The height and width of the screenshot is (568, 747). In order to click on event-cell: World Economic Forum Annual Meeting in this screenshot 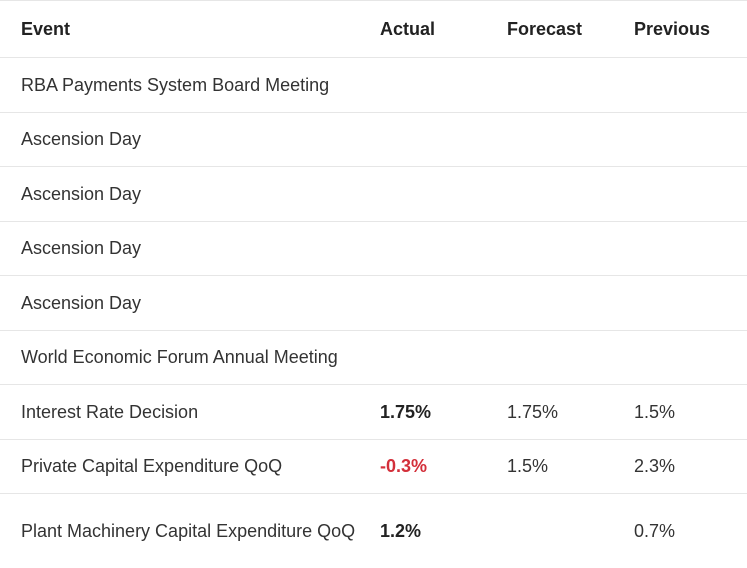, I will do `click(179, 357)`.